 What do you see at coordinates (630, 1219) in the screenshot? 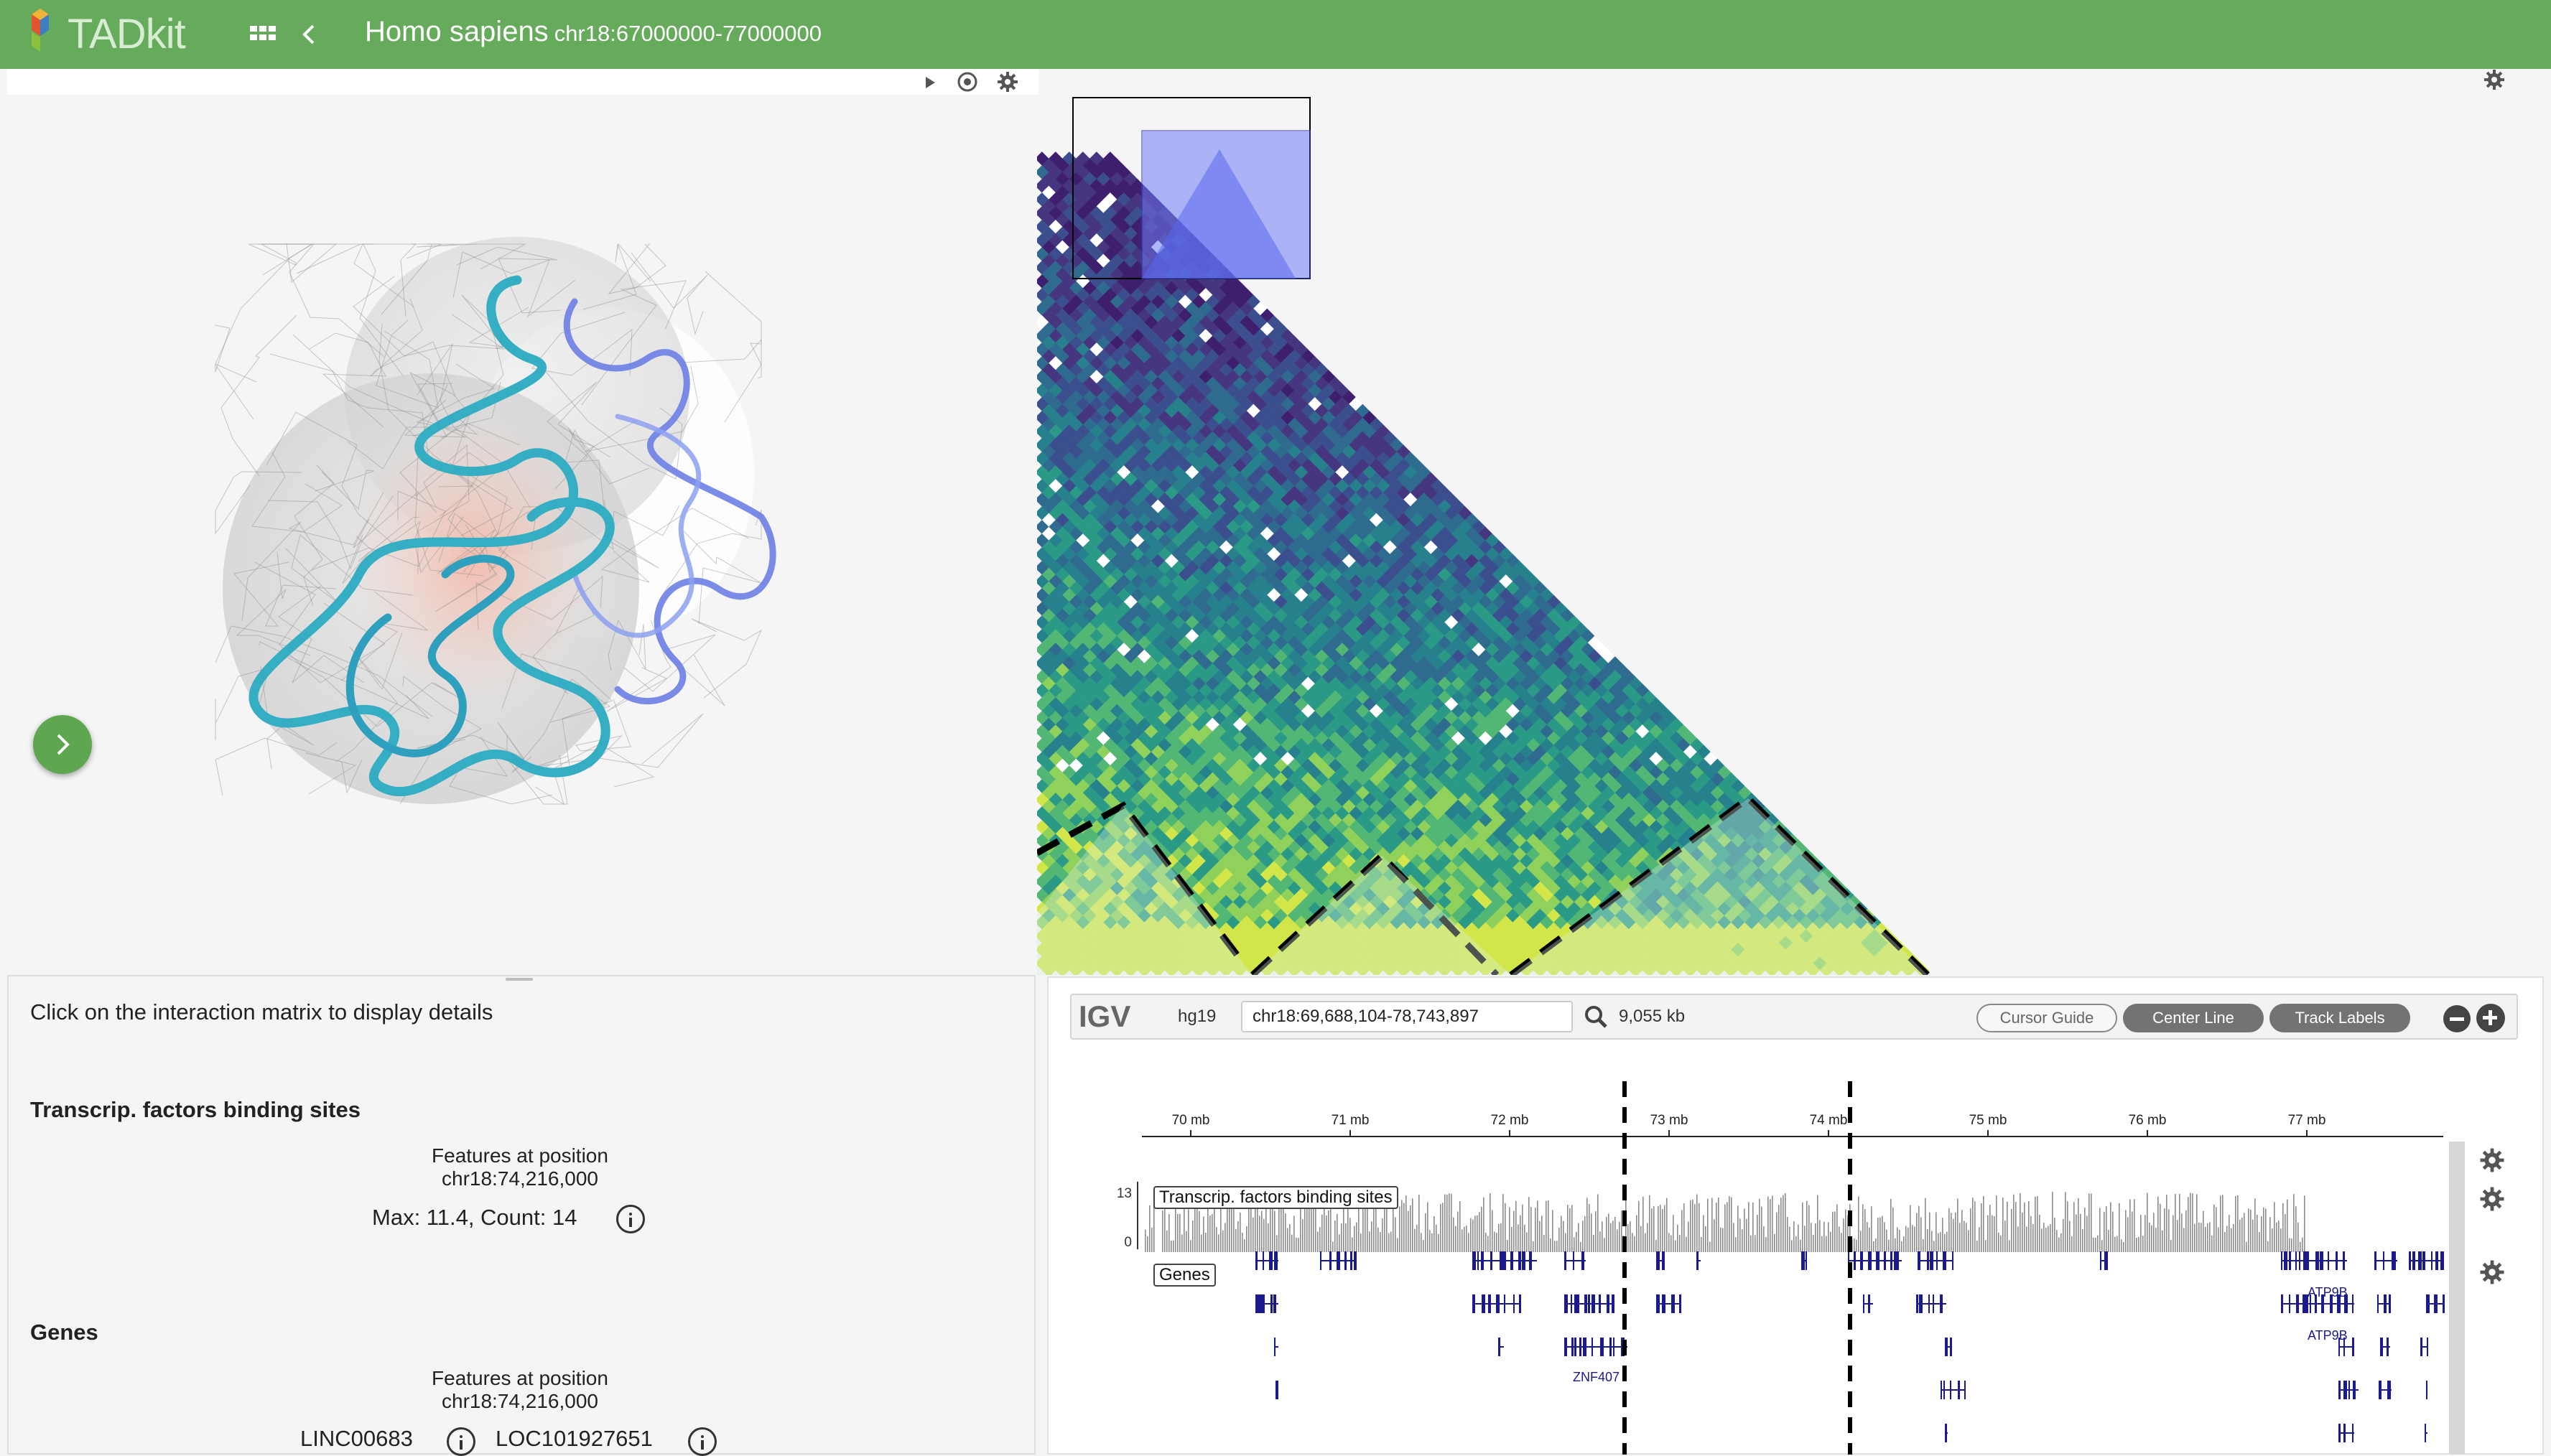
I see `tf-info-icon` at bounding box center [630, 1219].